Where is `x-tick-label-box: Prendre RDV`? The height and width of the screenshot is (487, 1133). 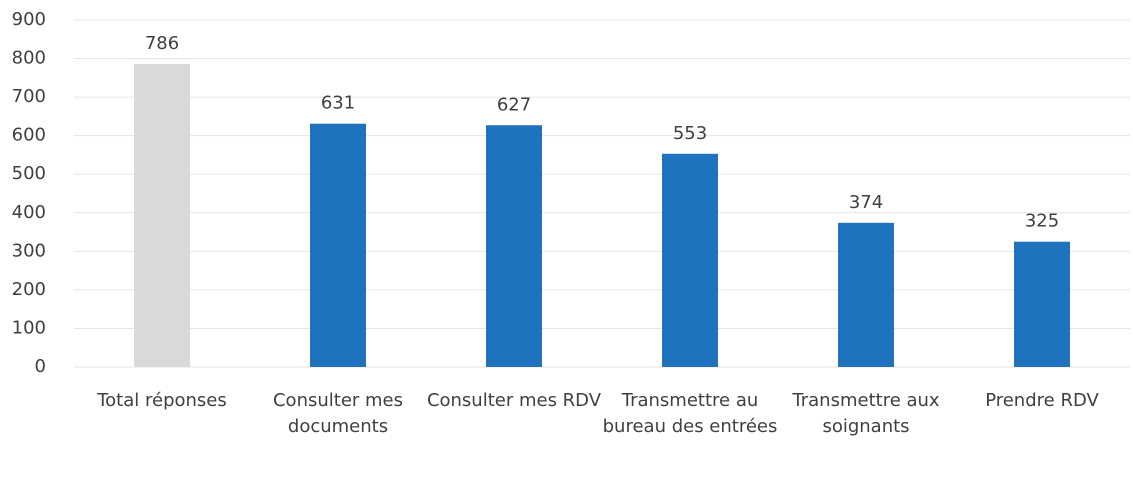
x-tick-label-box: Prendre RDV is located at coordinates (1042, 400).